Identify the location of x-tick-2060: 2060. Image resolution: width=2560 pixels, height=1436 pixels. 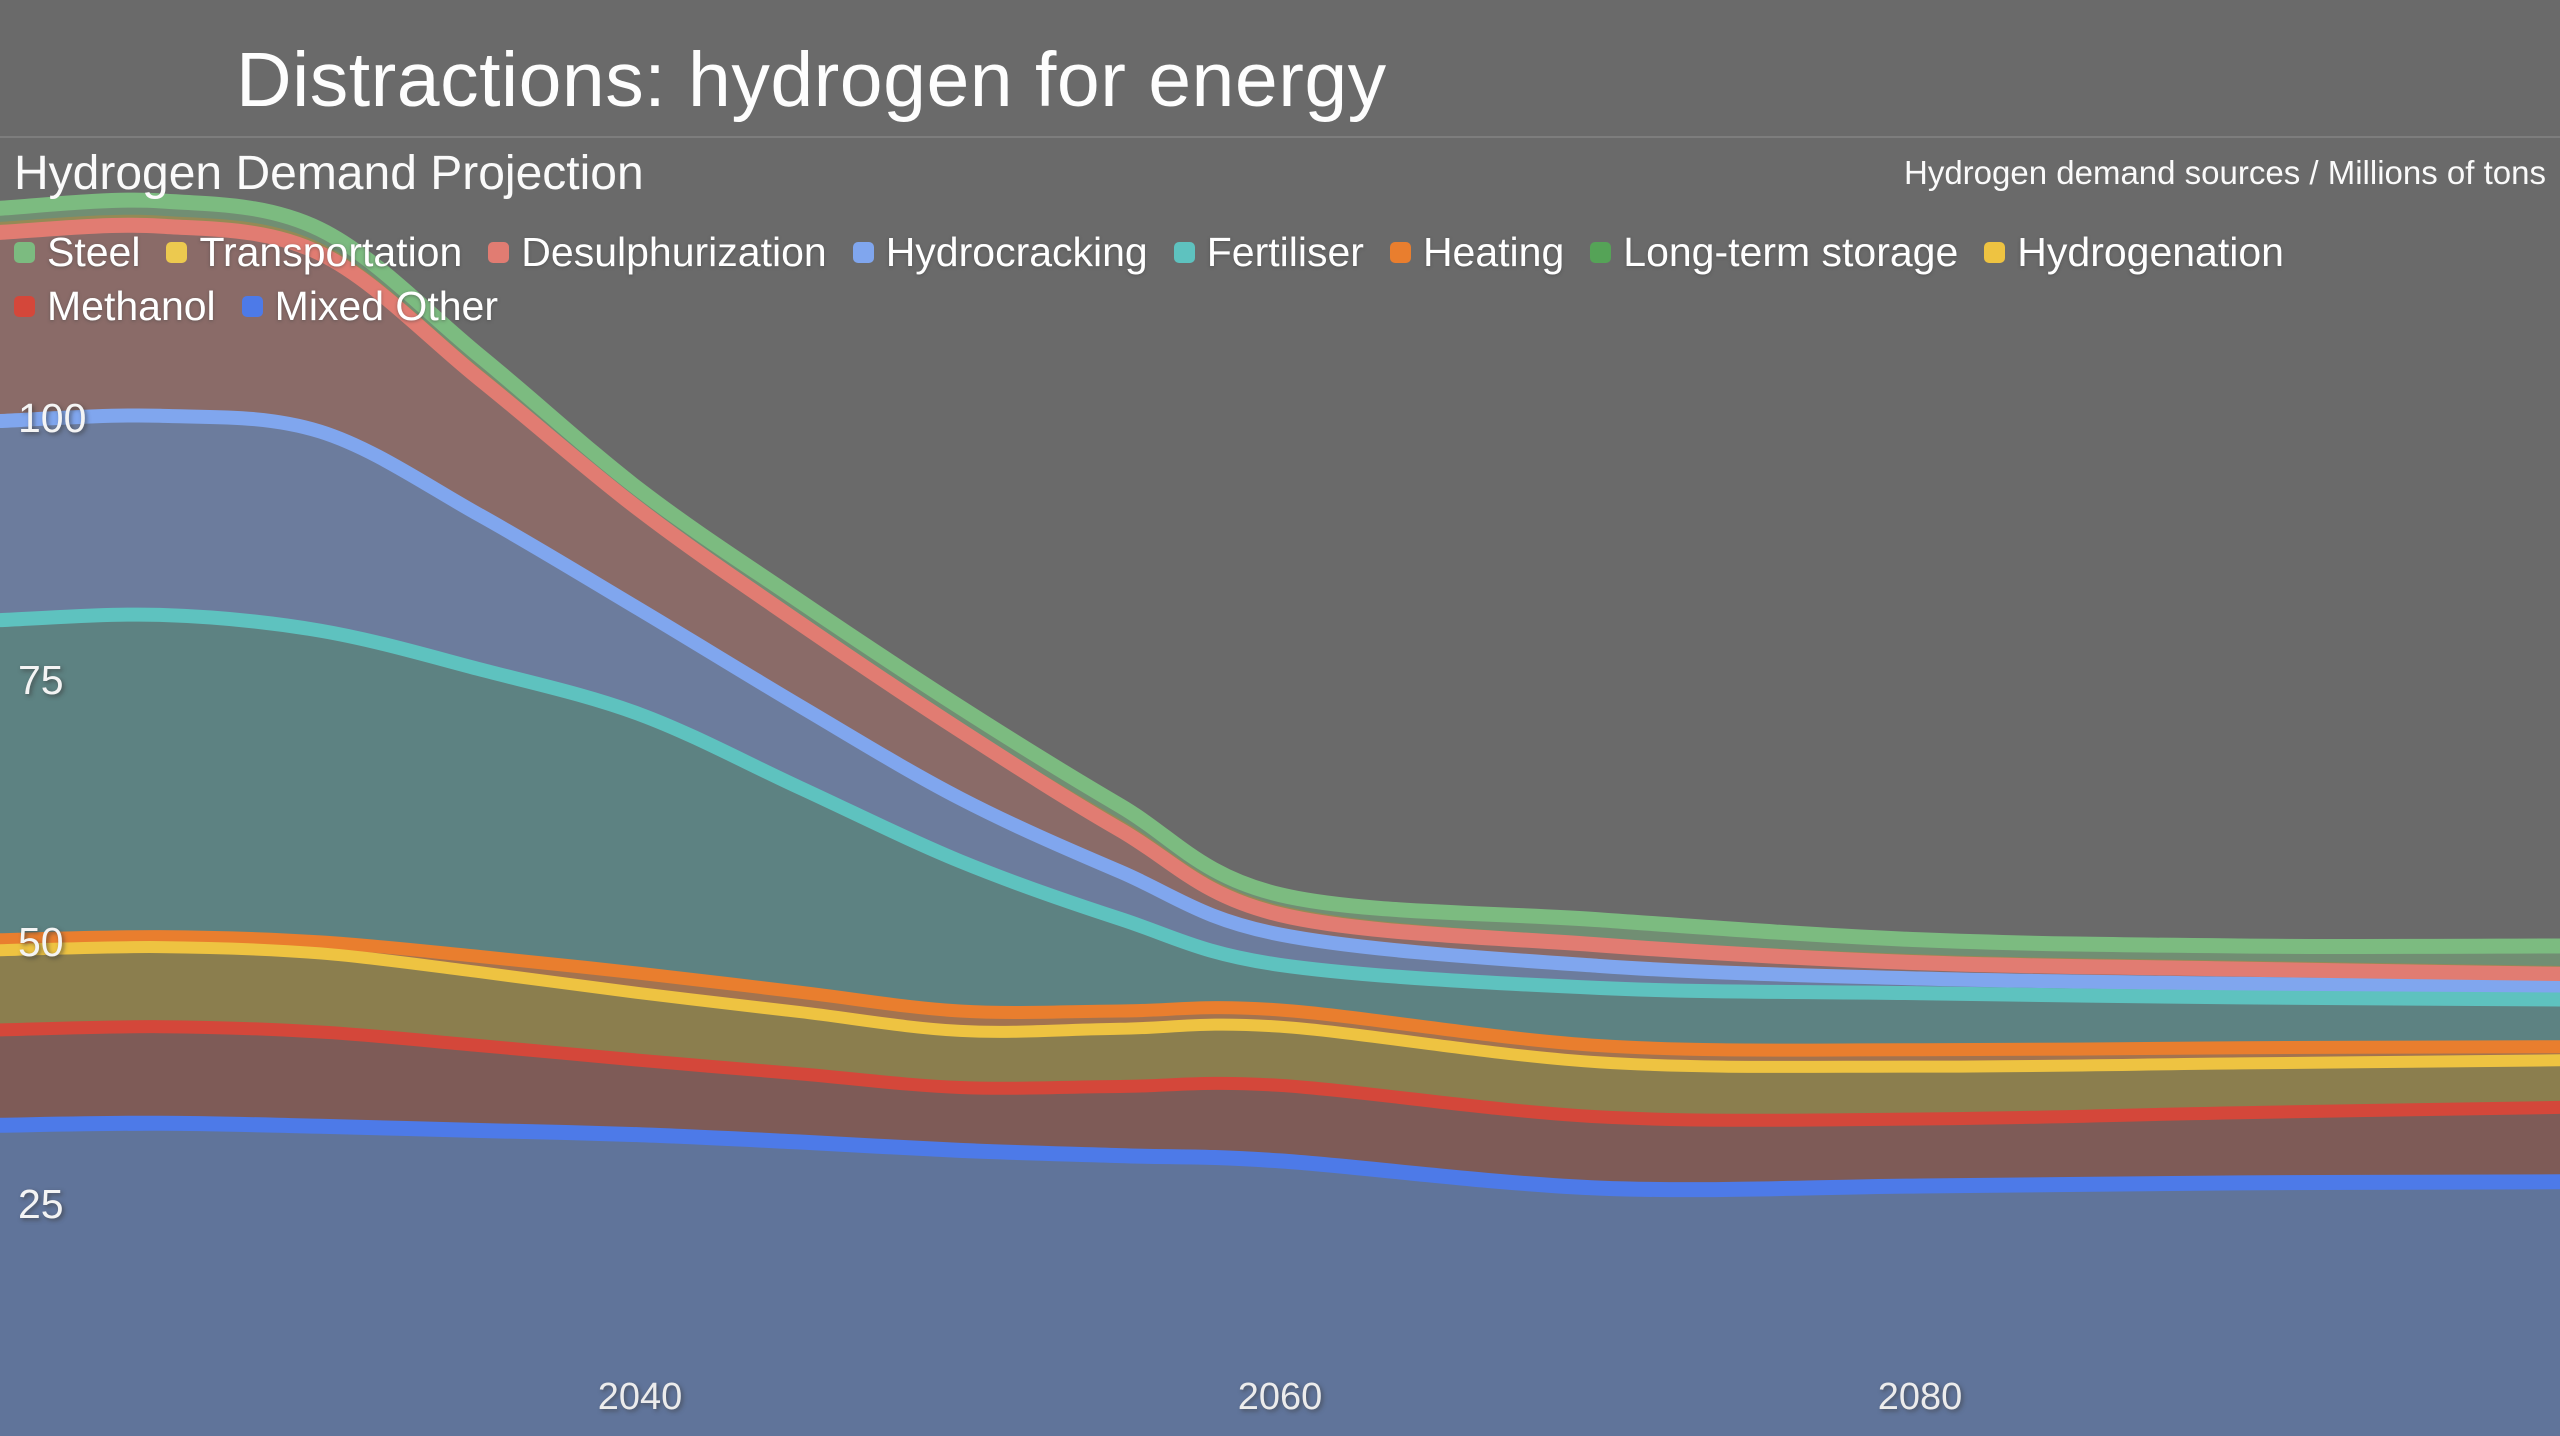
(1280, 1397).